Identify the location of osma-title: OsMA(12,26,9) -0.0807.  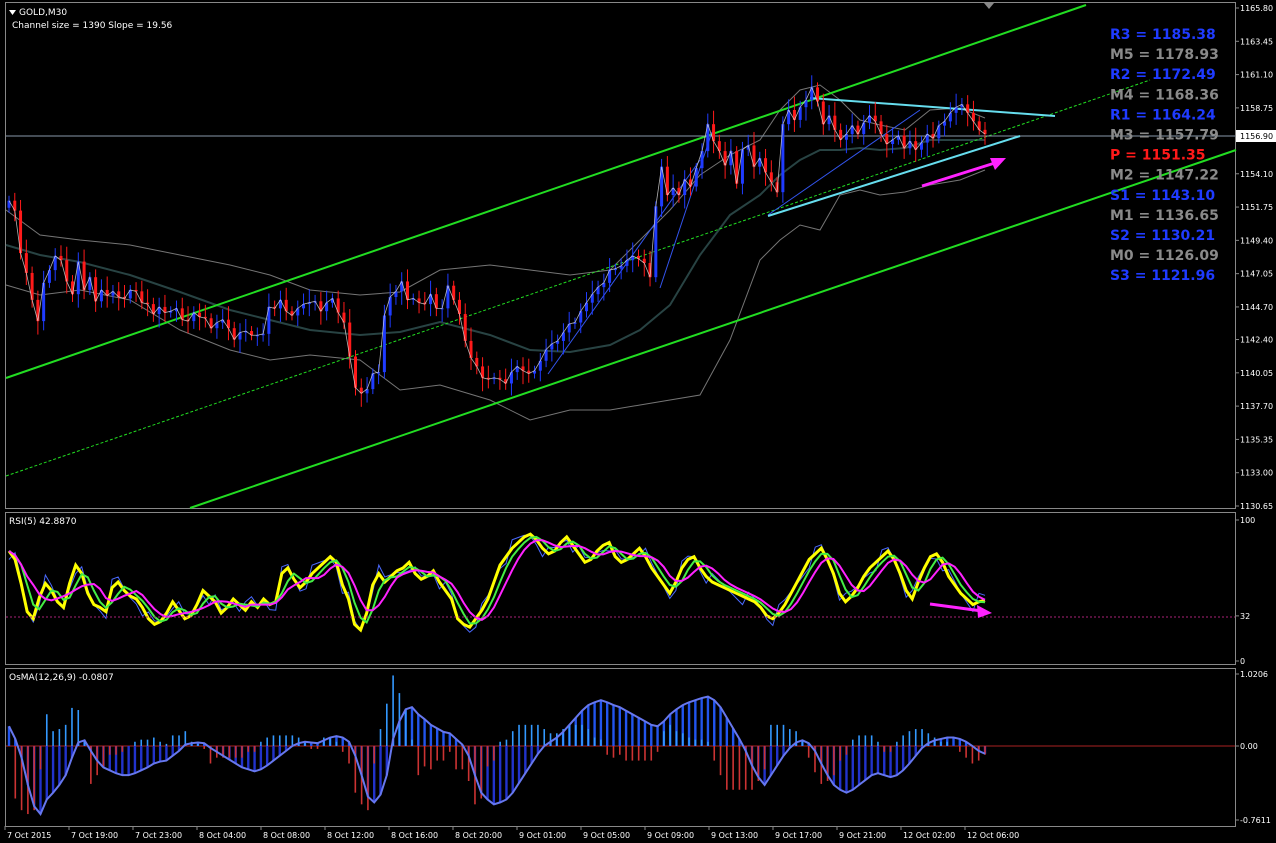
(61, 678).